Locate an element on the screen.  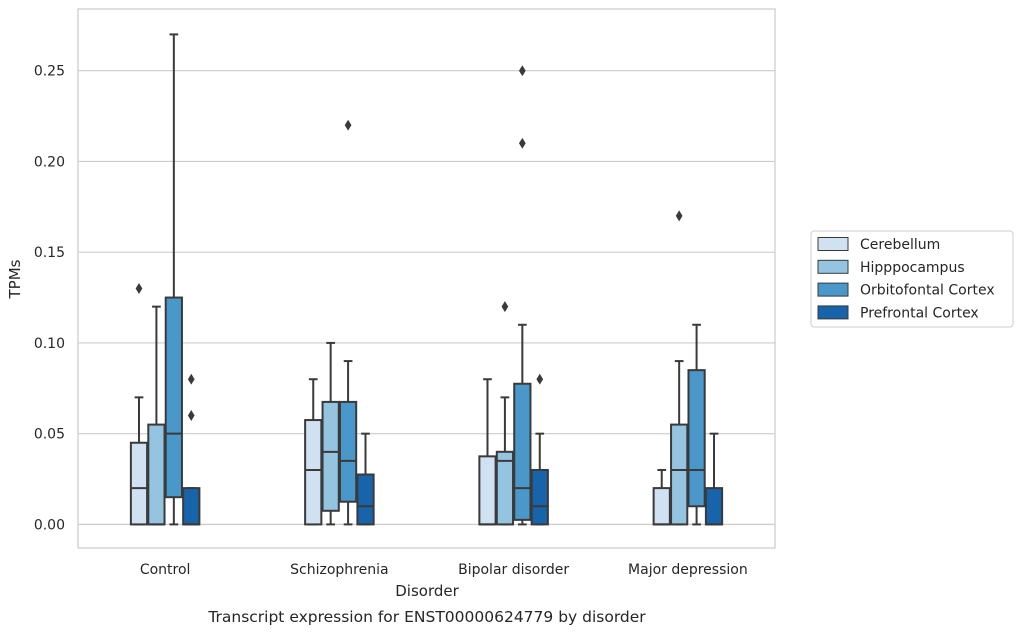
legend-frame is located at coordinates (912, 279).